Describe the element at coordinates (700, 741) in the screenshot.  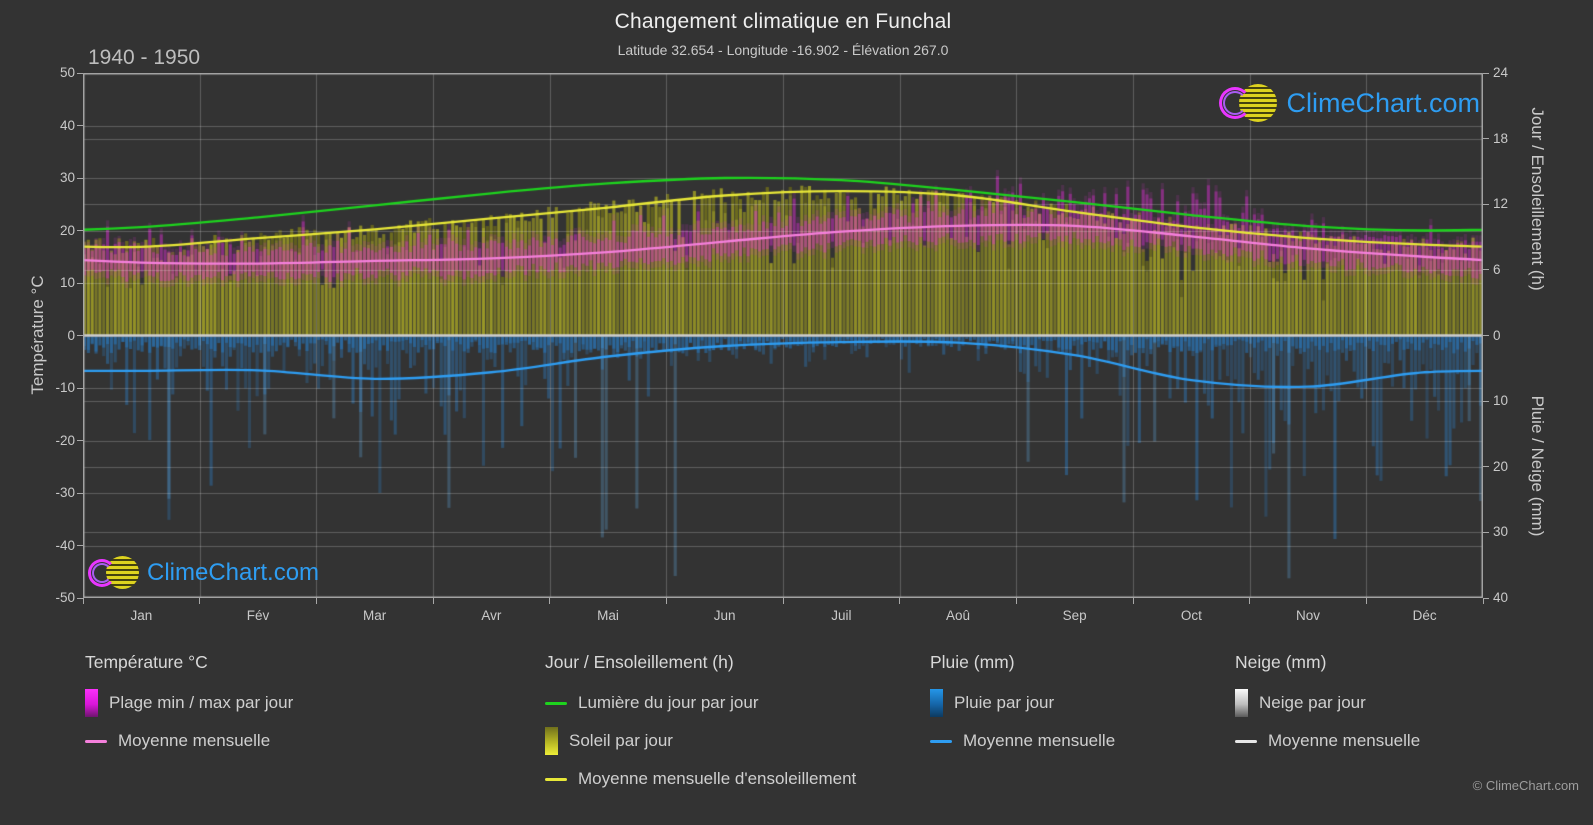
I see `legend-item: Soleil par jour` at that location.